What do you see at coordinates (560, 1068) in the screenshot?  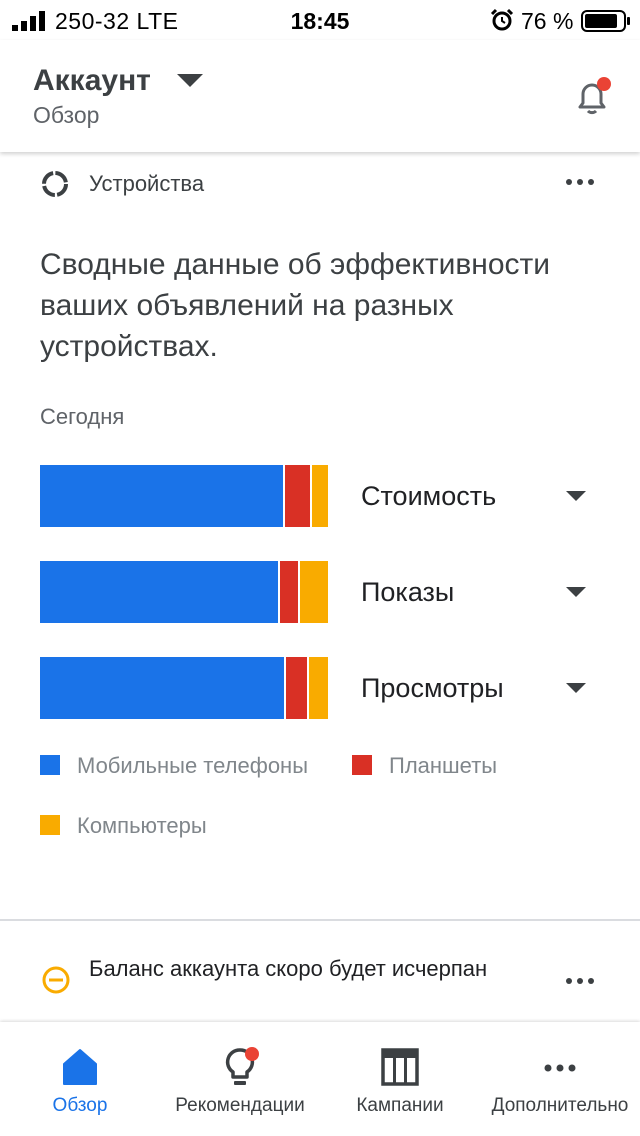 I see `more-horizontal-icon` at bounding box center [560, 1068].